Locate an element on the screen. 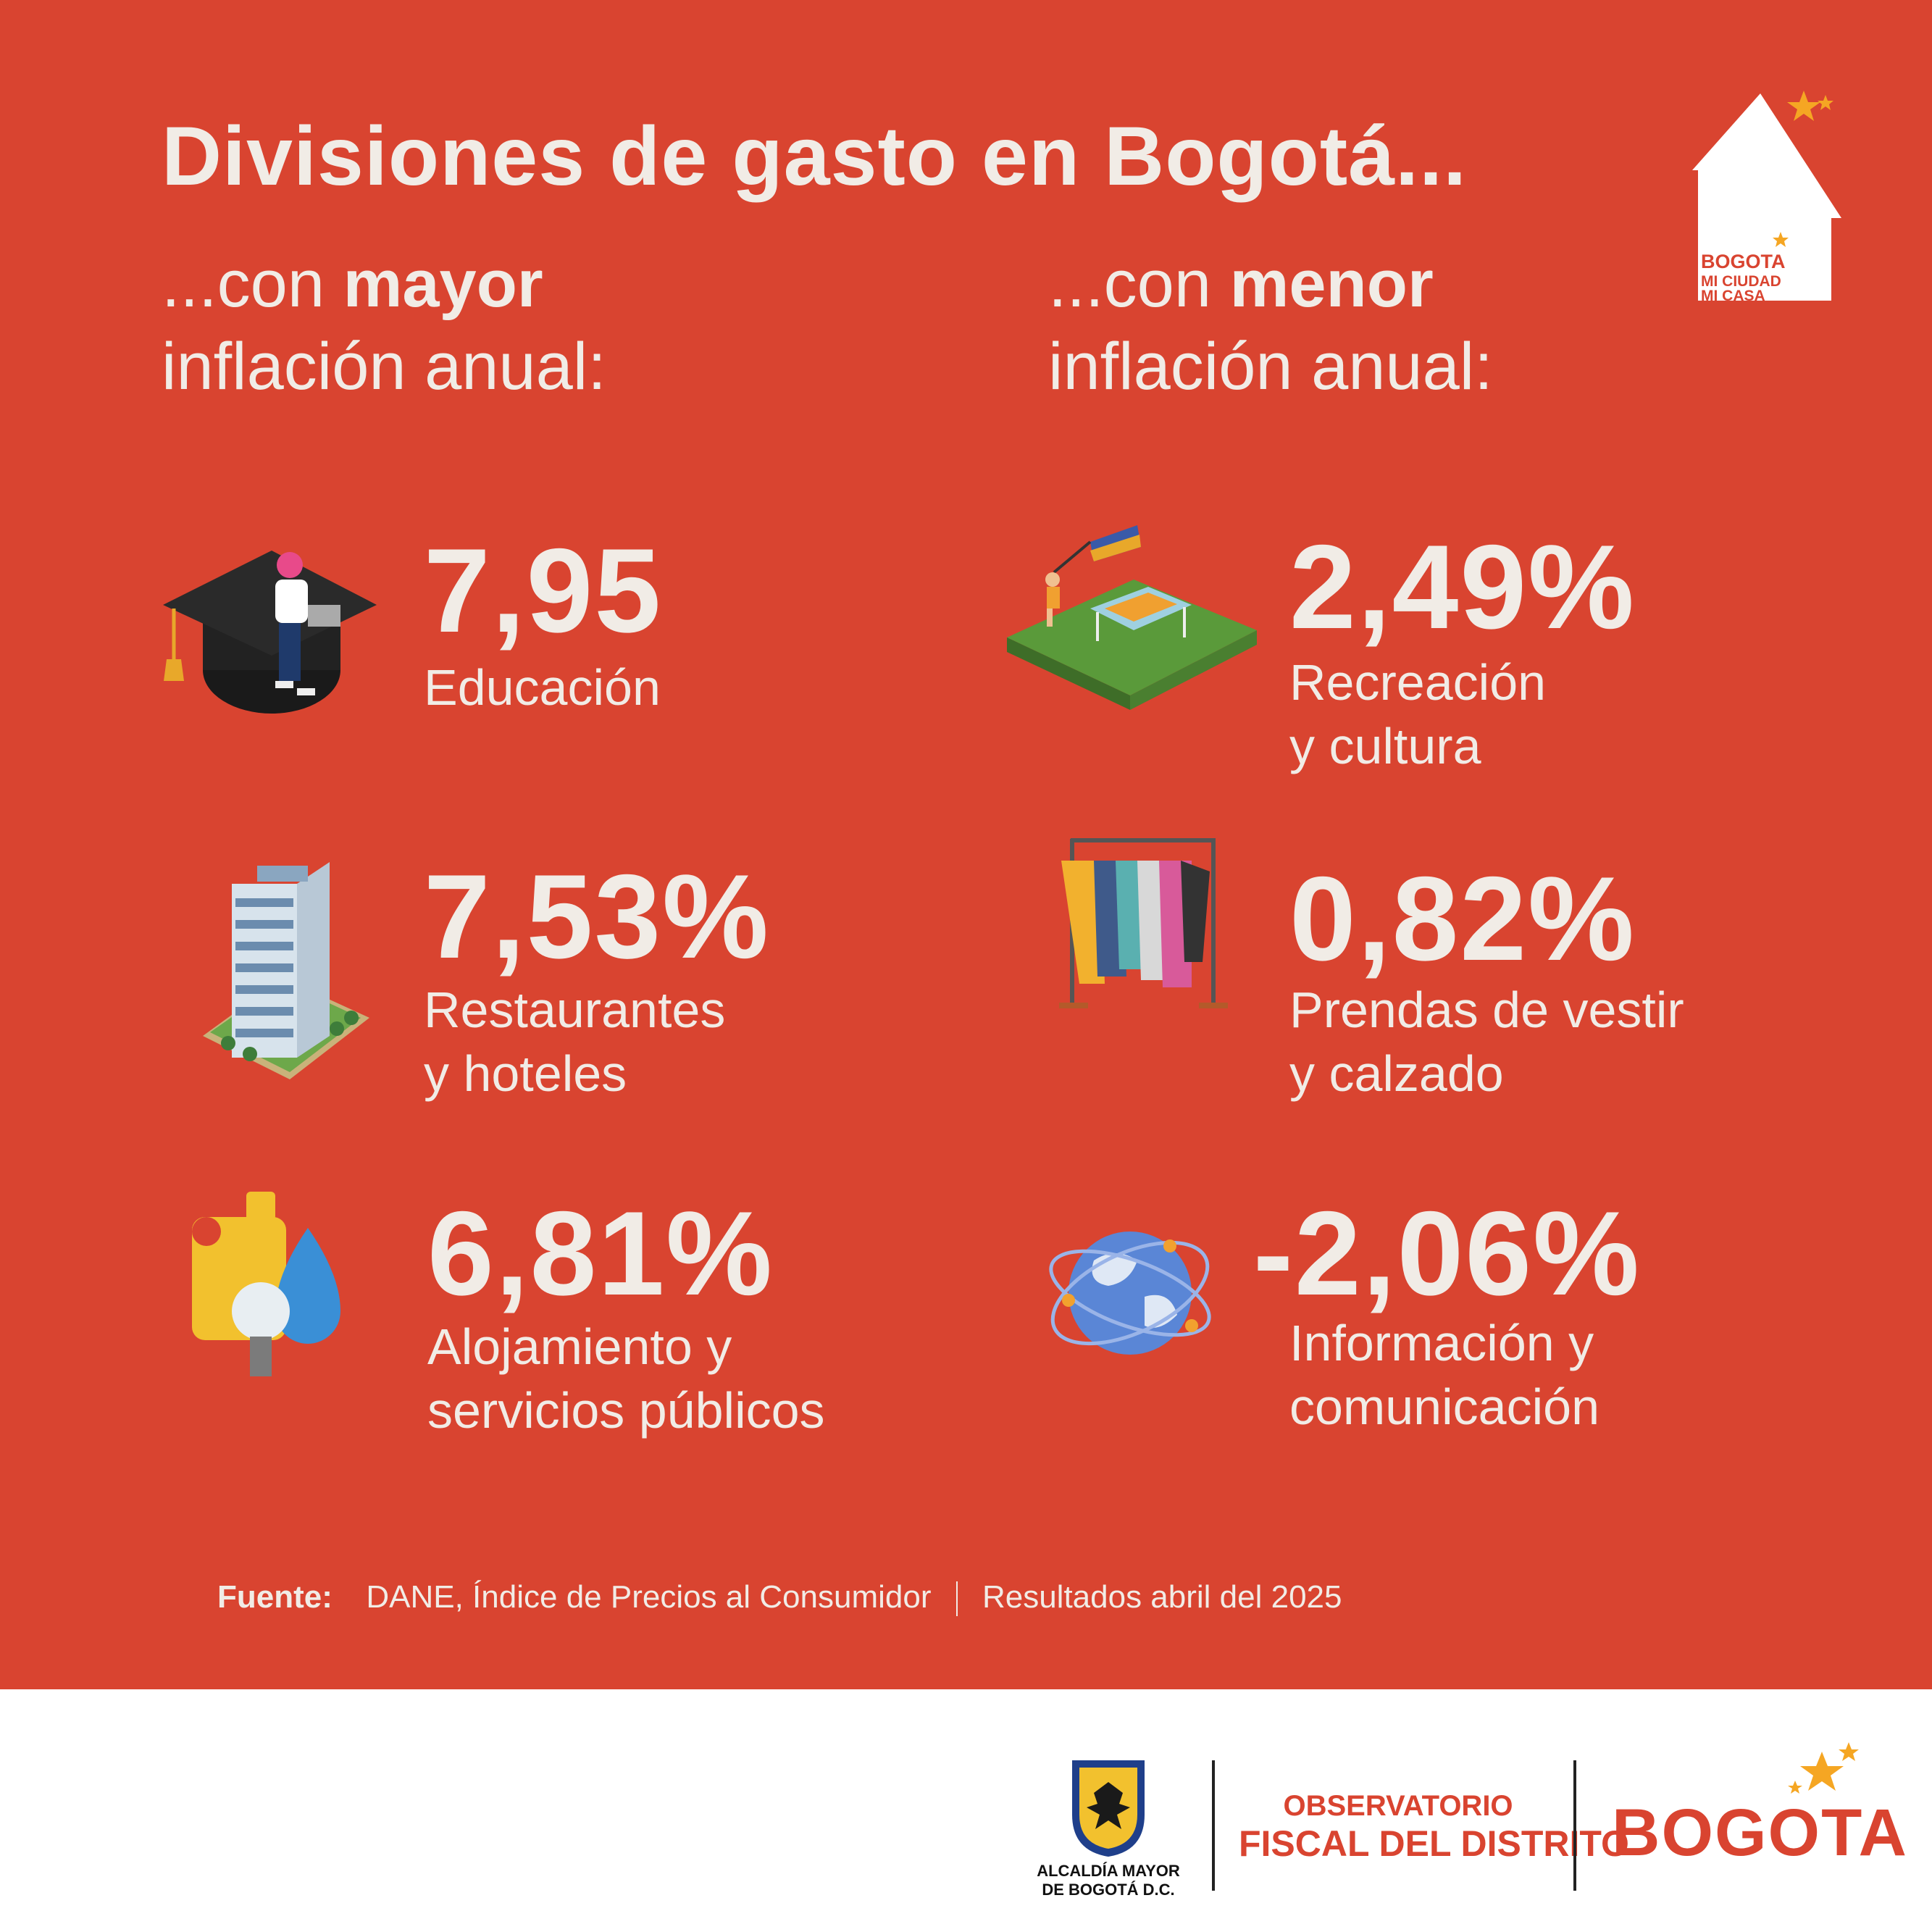 This screenshot has width=1932, height=1932. mayor-label-1: Educación is located at coordinates (542, 687).